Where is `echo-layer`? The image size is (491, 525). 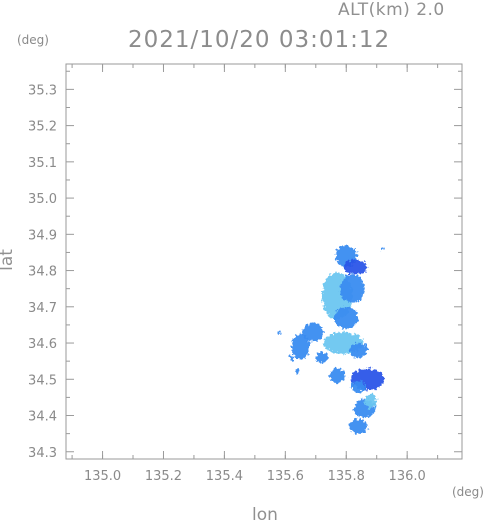 echo-layer is located at coordinates (331, 339).